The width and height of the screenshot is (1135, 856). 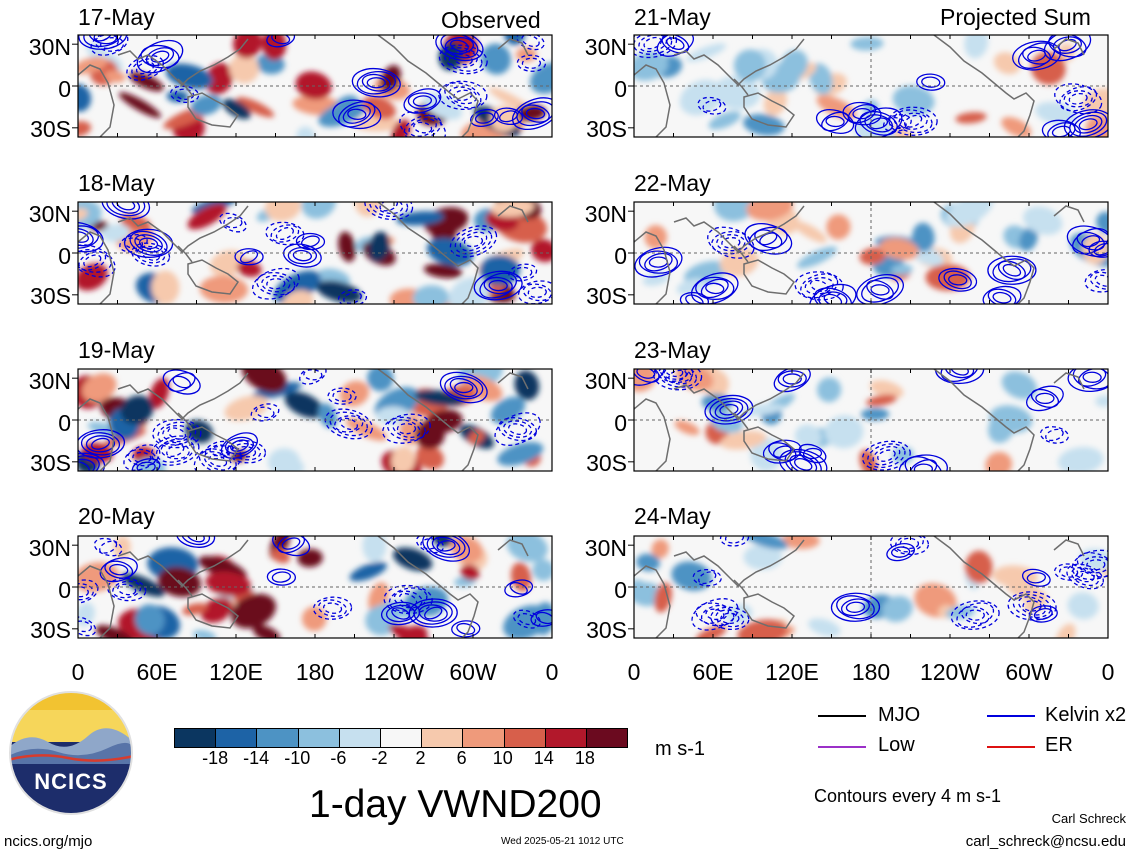 What do you see at coordinates (48, 841) in the screenshot?
I see `site-url: ncics.org/mjo` at bounding box center [48, 841].